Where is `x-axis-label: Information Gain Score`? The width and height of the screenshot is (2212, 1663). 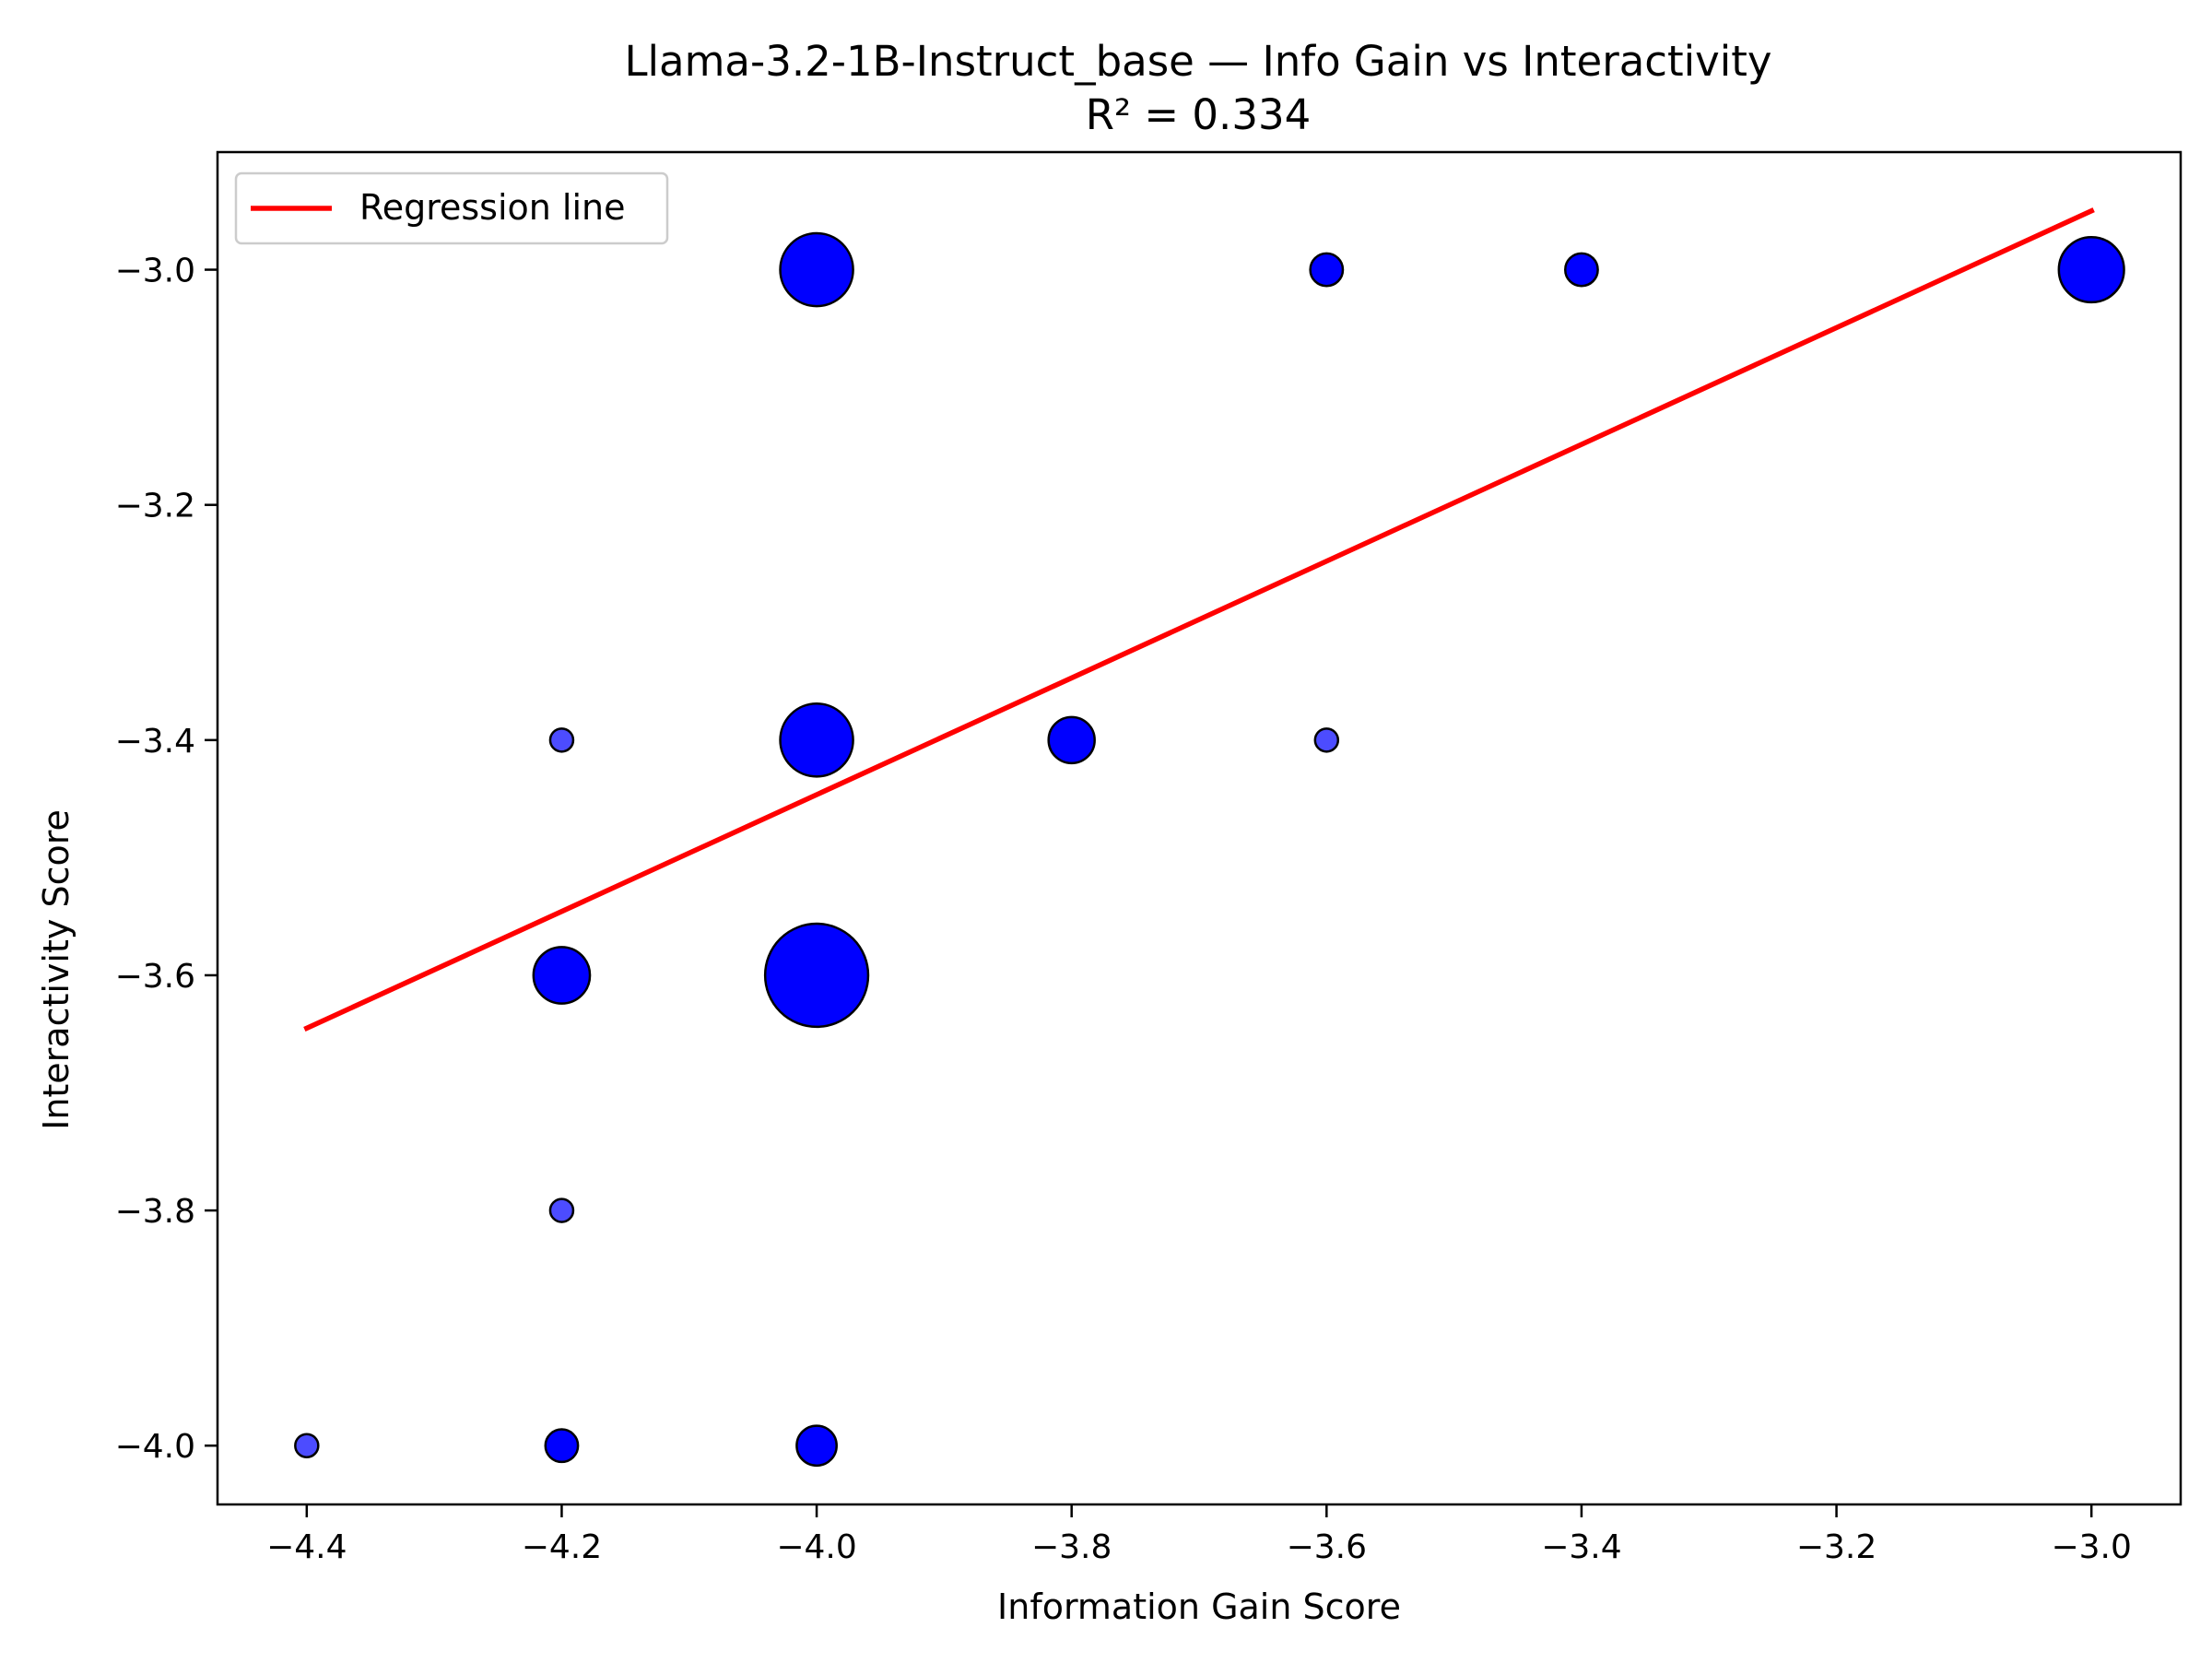
x-axis-label: Information Gain Score is located at coordinates (1199, 1606).